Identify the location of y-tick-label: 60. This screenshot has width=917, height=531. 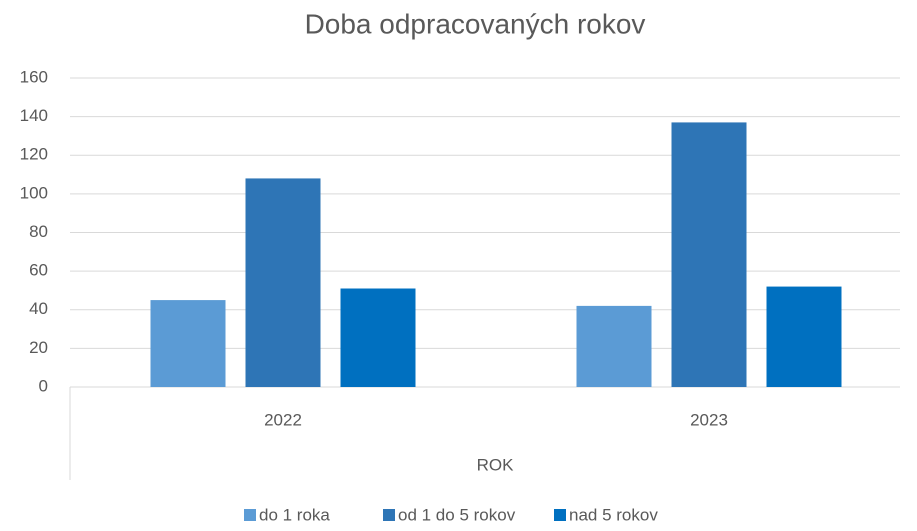
(38, 270).